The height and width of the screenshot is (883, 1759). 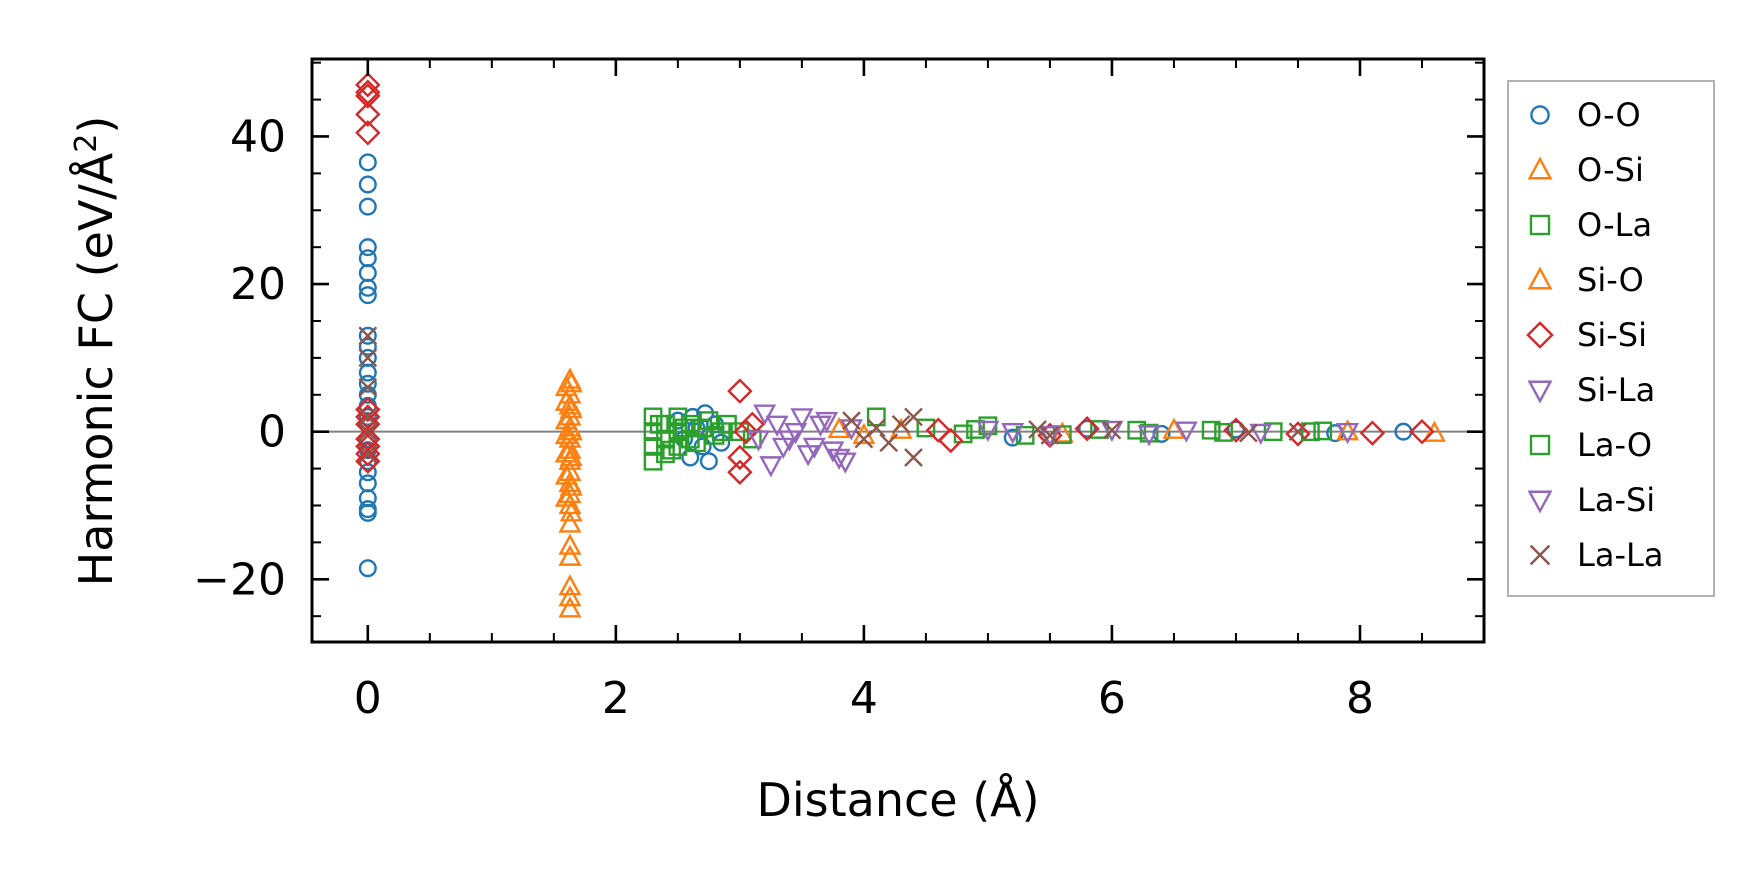 What do you see at coordinates (897, 800) in the screenshot?
I see `x-axis-title: Distance (Å)` at bounding box center [897, 800].